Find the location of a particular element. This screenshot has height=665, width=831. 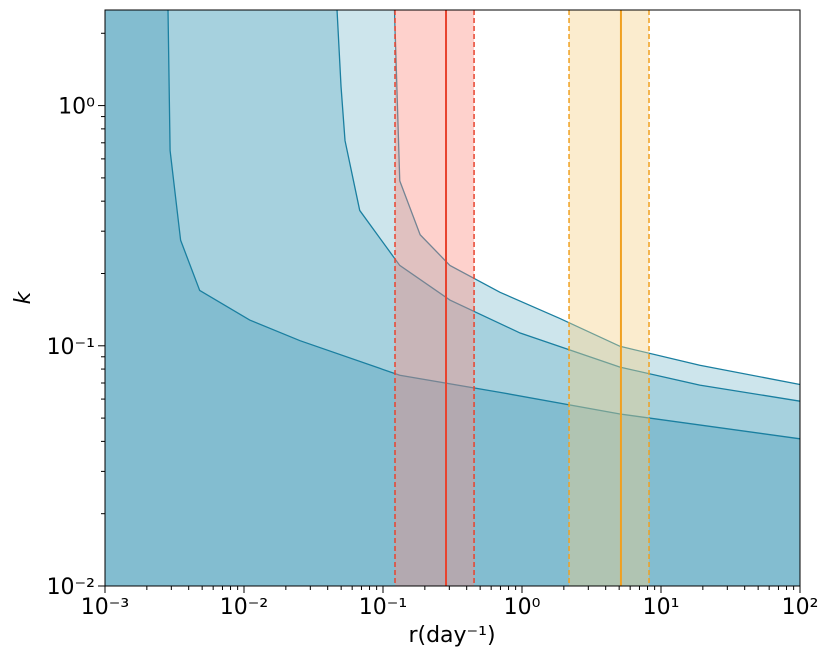

x-tick-label: 10⁻³ is located at coordinates (105, 607).